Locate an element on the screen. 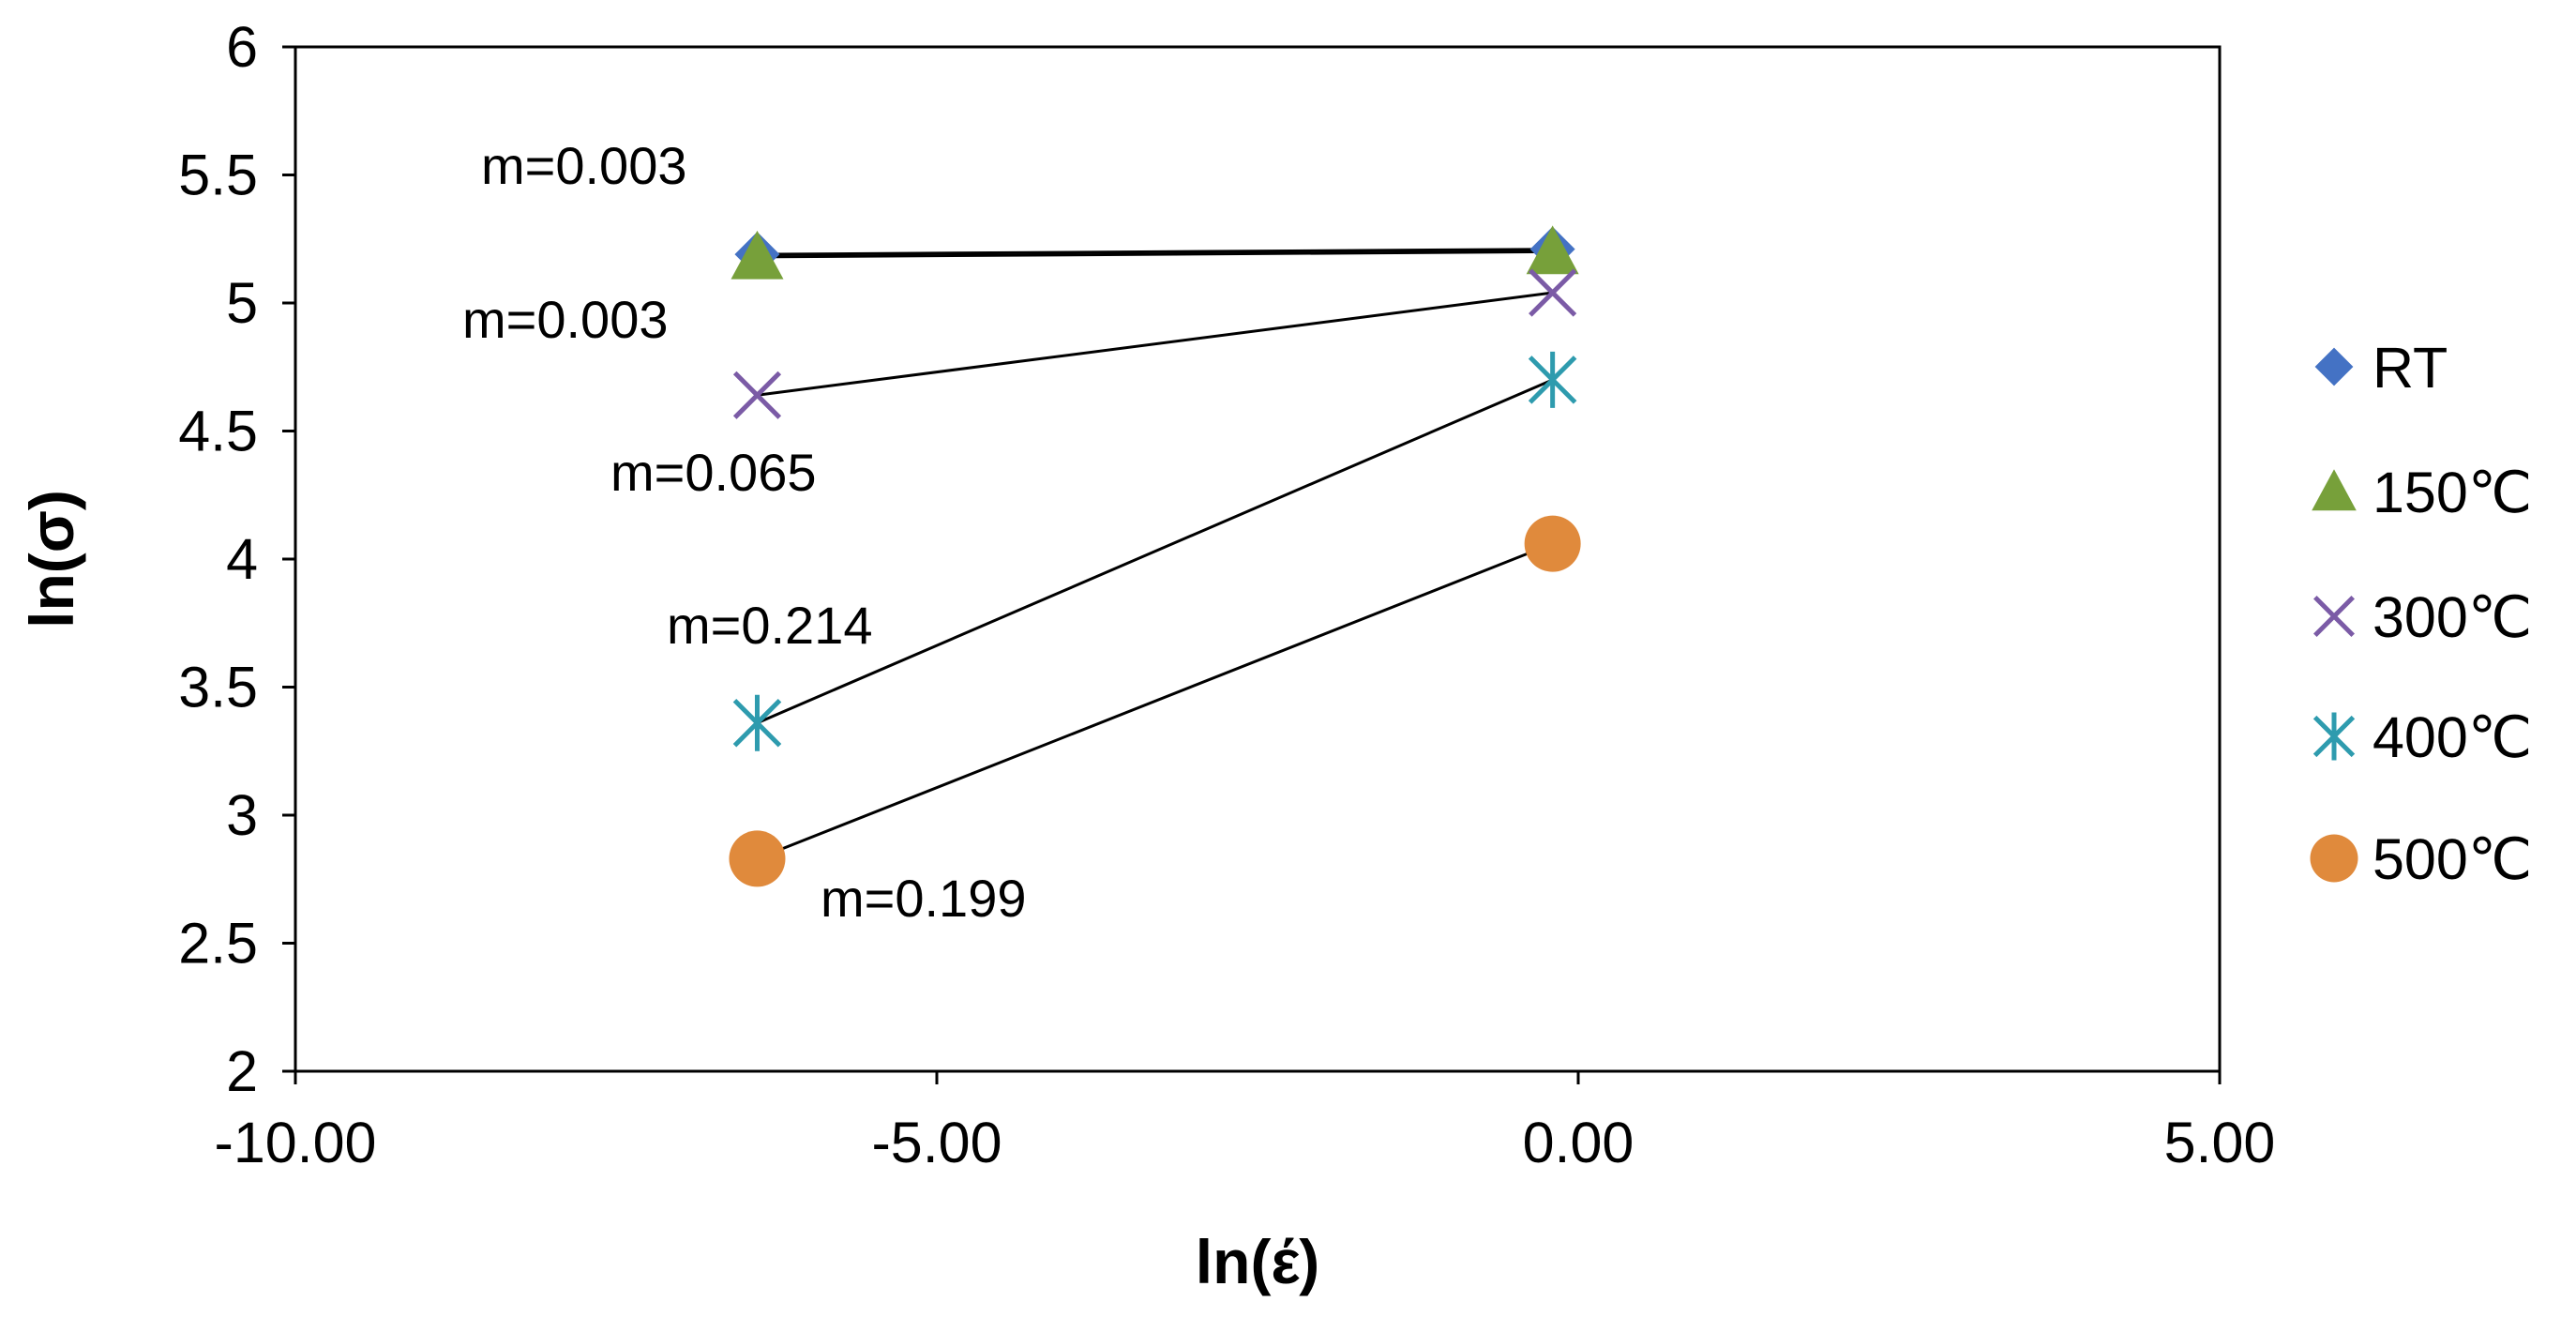  y-tick-label: 2.5 is located at coordinates (218, 944).